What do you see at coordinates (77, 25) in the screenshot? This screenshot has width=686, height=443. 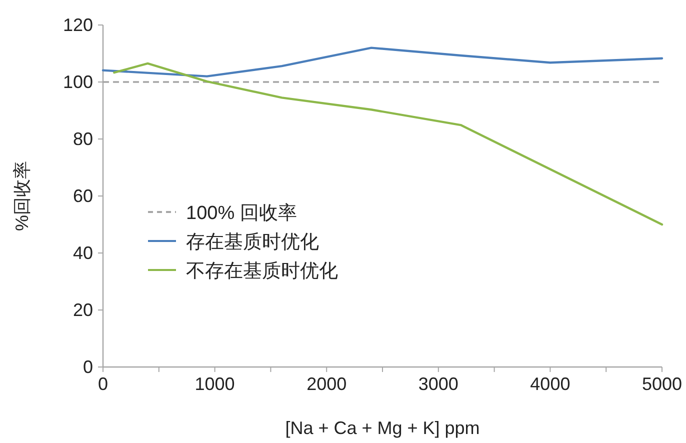 I see `y-tick-label: 120` at bounding box center [77, 25].